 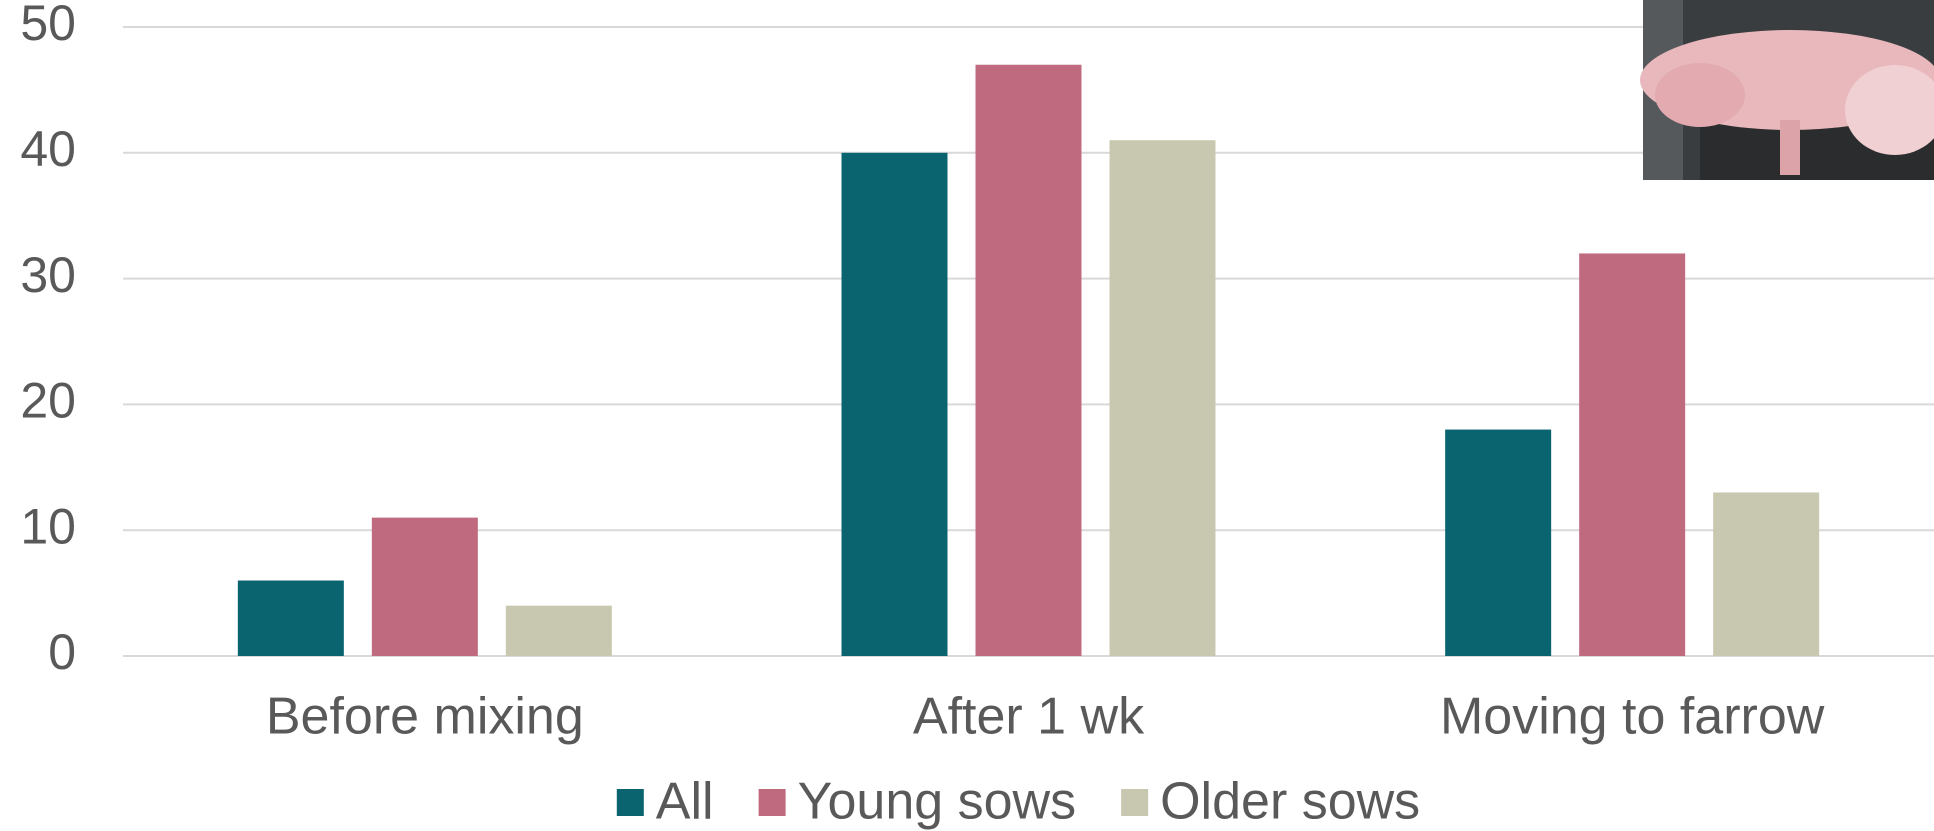 What do you see at coordinates (1632, 717) in the screenshot?
I see `x-tick-label: Moving to farrow` at bounding box center [1632, 717].